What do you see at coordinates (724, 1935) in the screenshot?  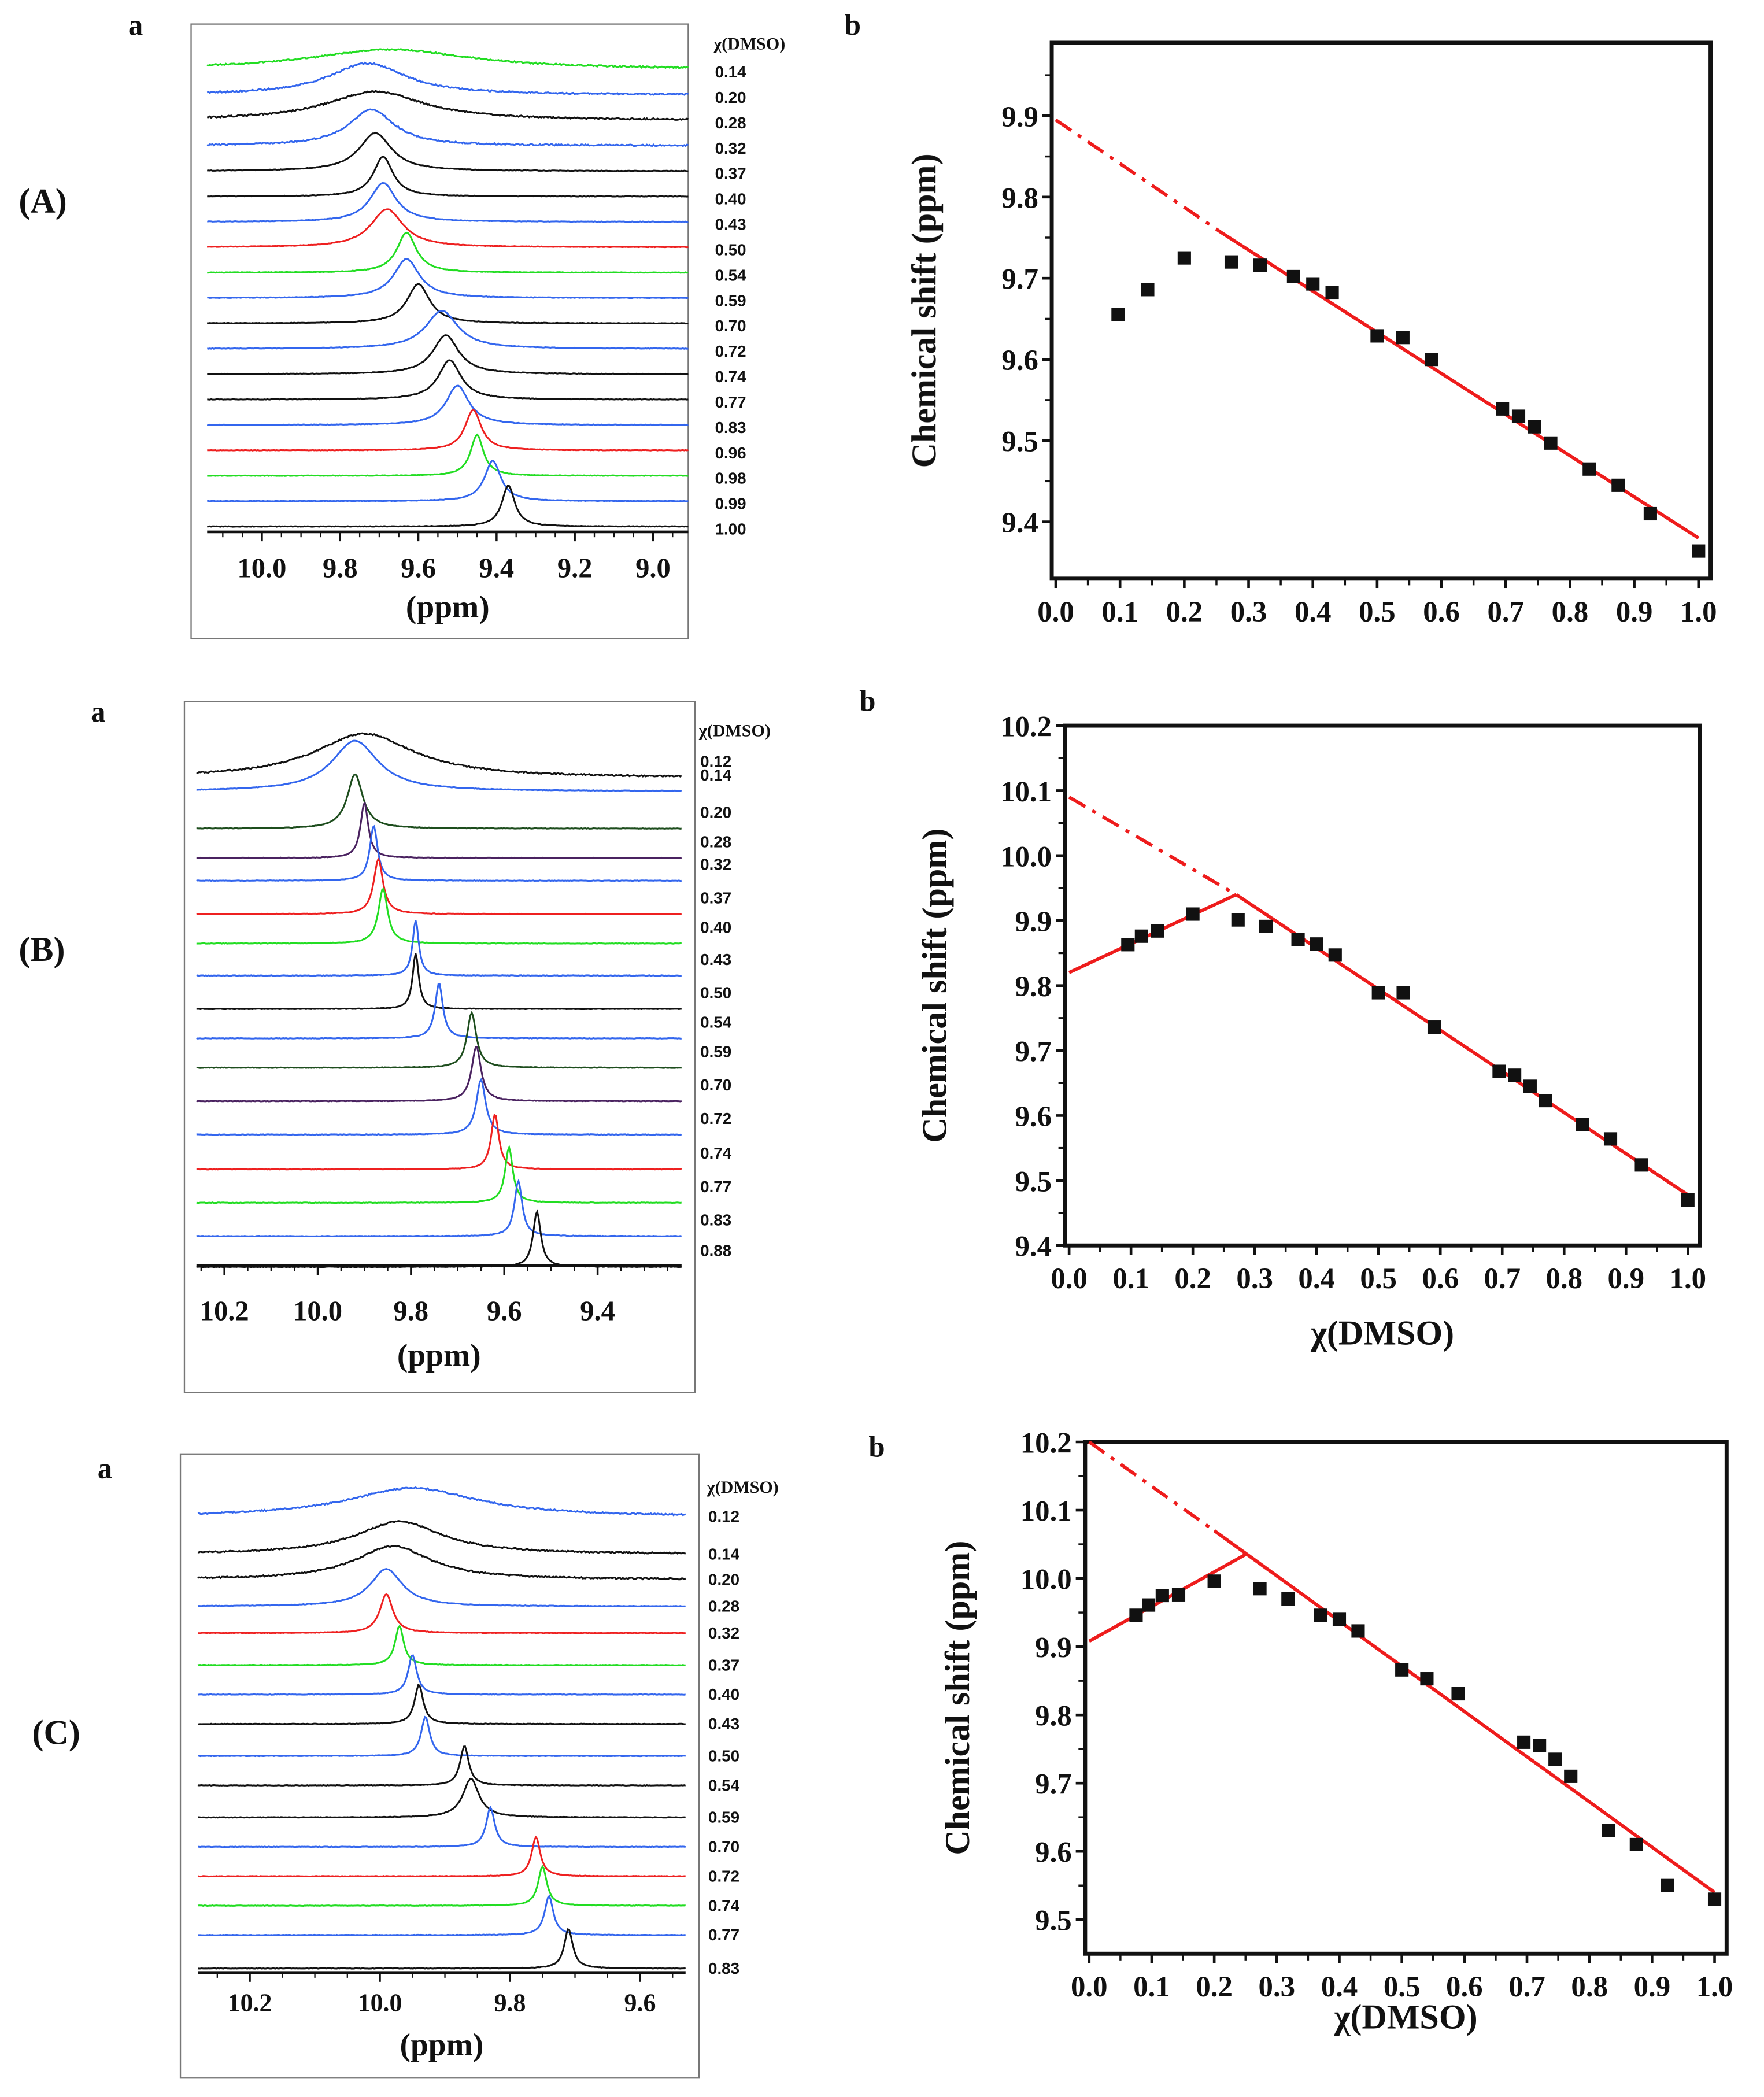 I see `trace-label: 0.77` at bounding box center [724, 1935].